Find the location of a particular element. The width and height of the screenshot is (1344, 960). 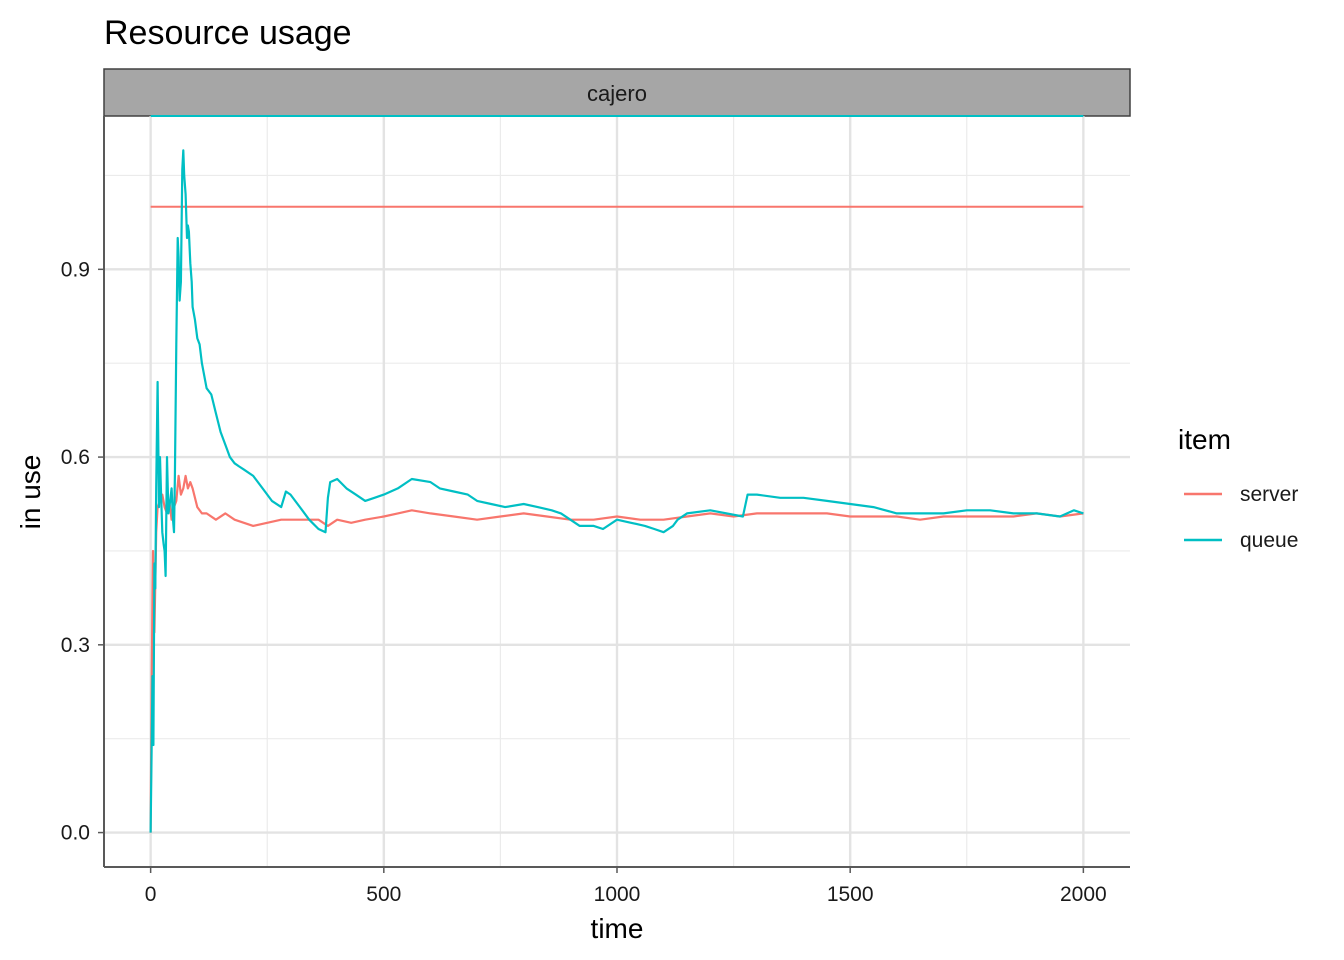

y-tick-label: 0.9 is located at coordinates (75, 269).